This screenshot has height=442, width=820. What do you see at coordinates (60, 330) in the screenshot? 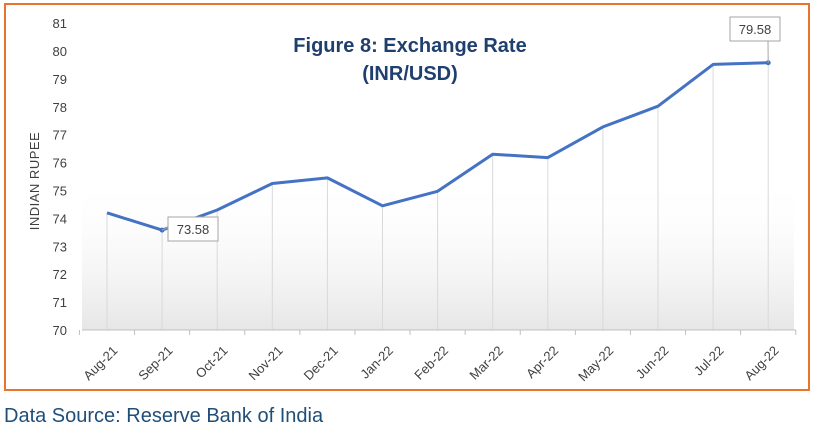
I see `y-tick-label: 70` at bounding box center [60, 330].